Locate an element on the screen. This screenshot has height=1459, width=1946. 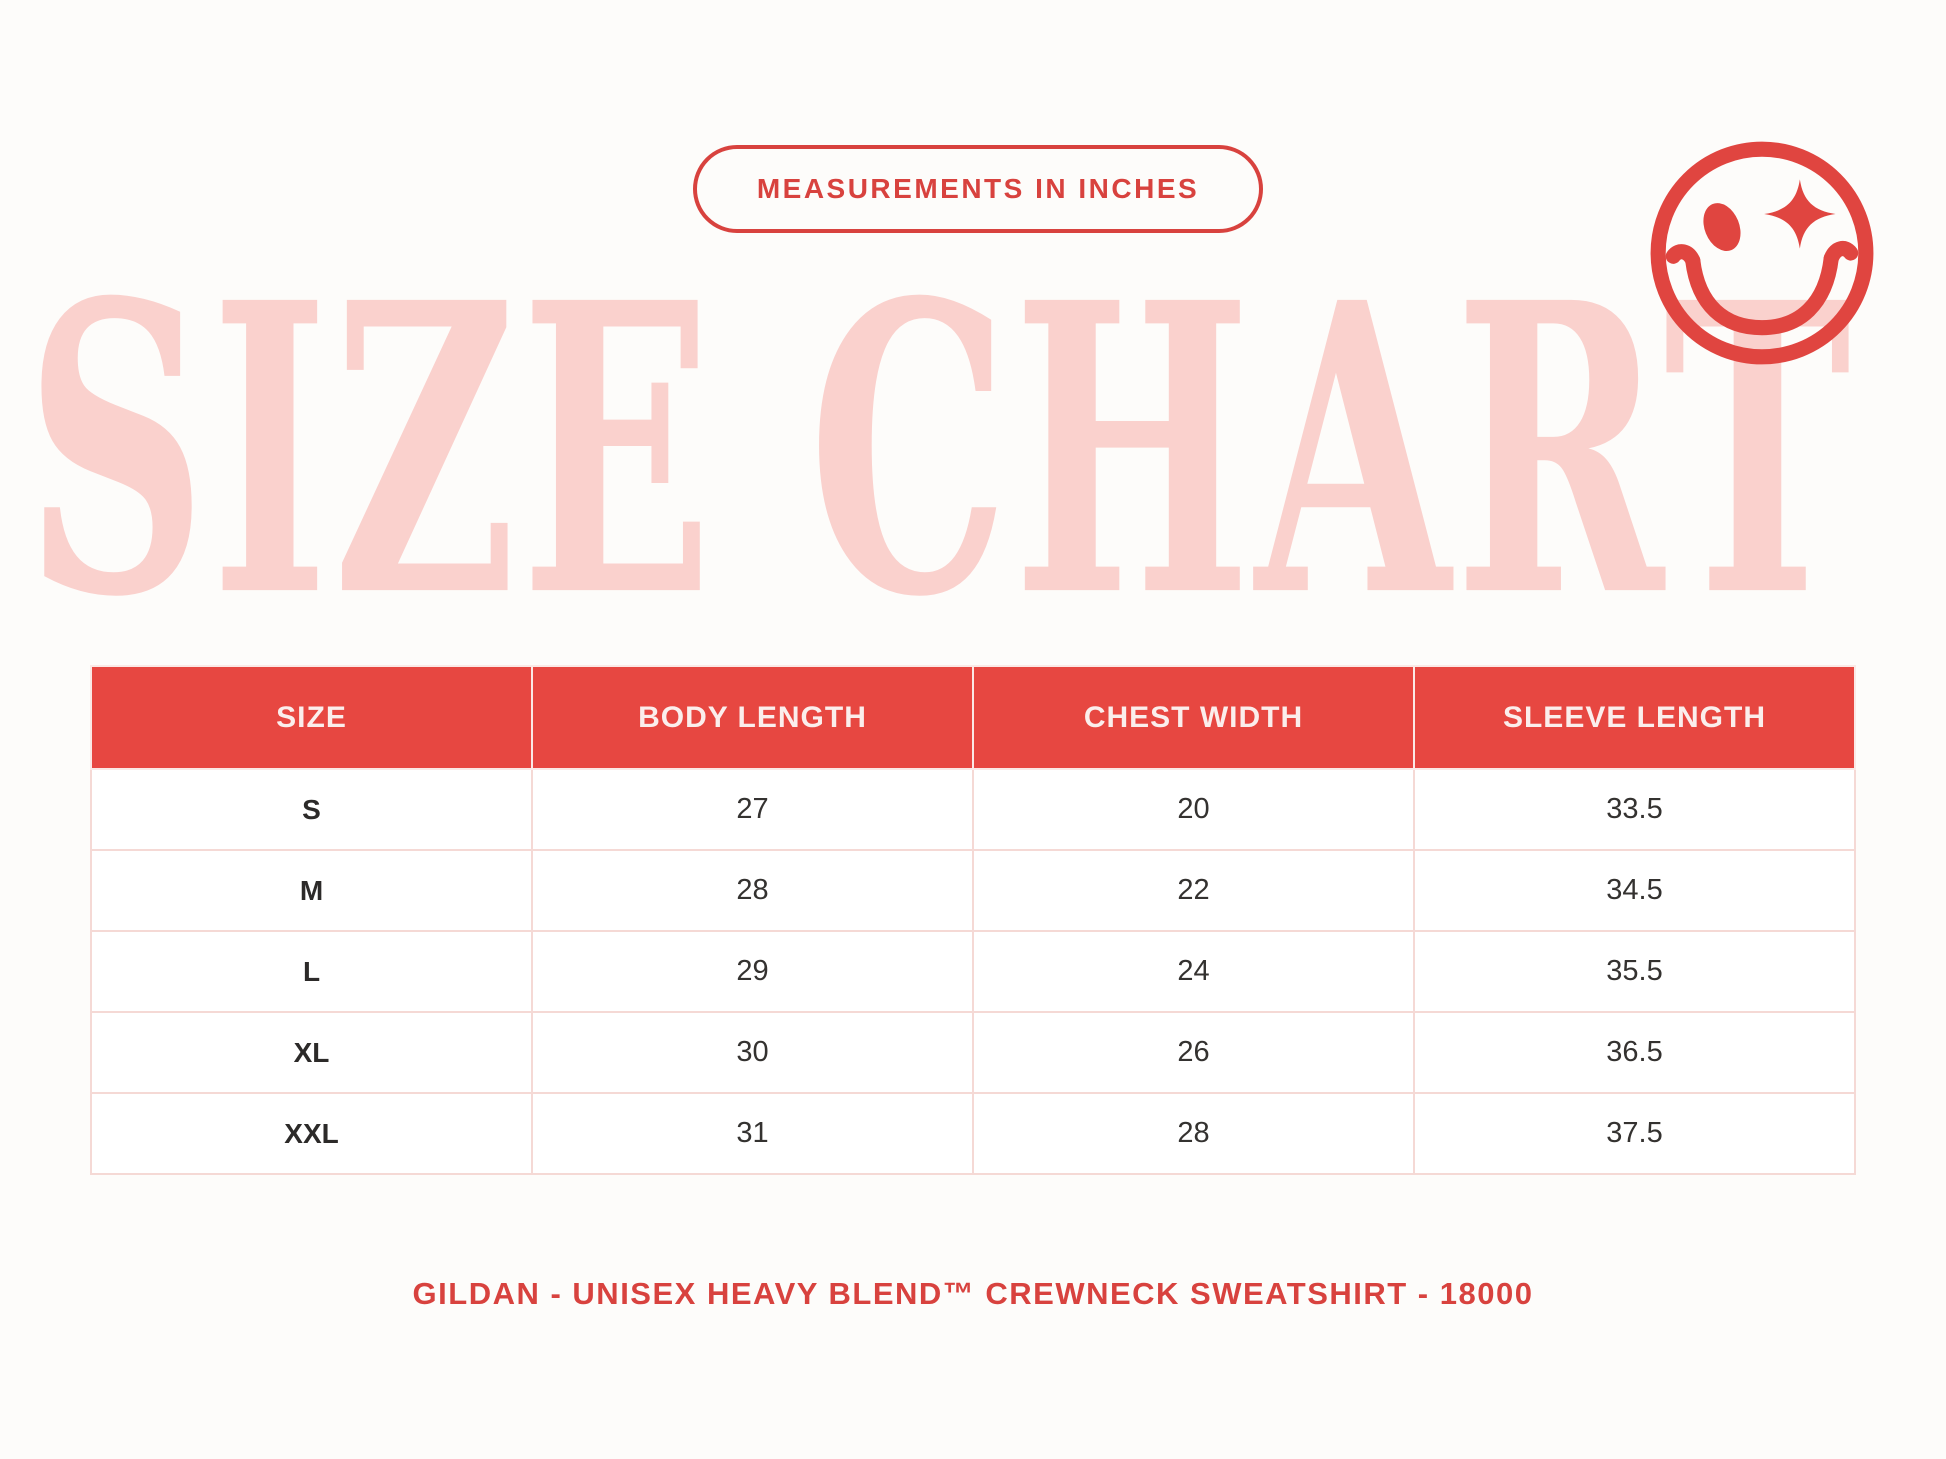
sleeve-length-cell: 36.5 is located at coordinates (1634, 1052).